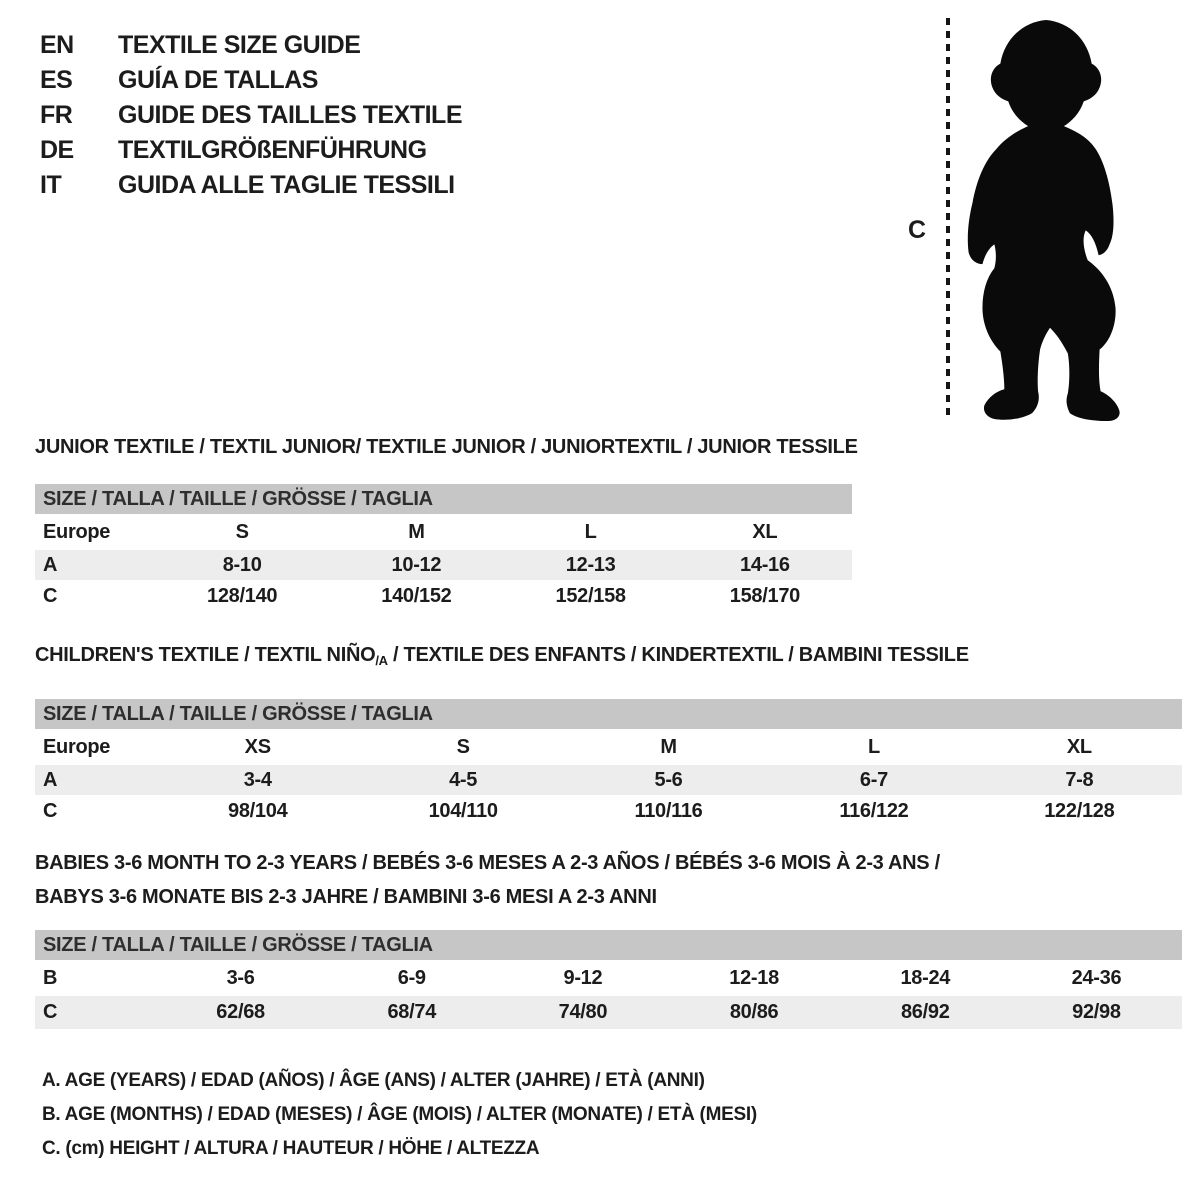 The image size is (1200, 1200). I want to click on language-code: EN, so click(57, 45).